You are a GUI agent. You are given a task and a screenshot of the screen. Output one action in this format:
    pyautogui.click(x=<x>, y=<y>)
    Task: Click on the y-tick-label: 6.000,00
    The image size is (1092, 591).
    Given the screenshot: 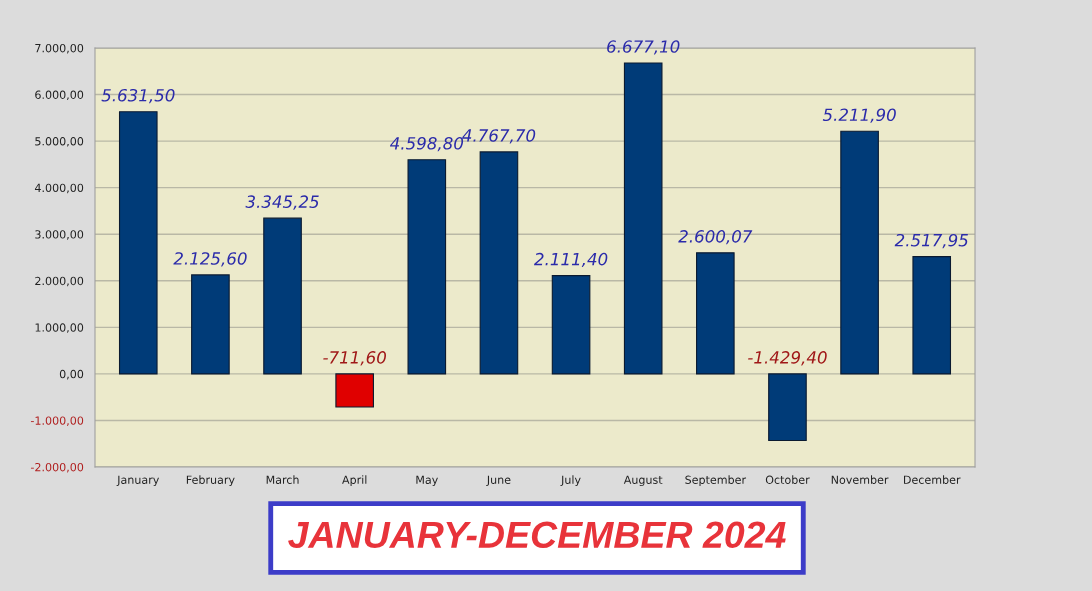 What is the action you would take?
    pyautogui.click(x=59, y=95)
    